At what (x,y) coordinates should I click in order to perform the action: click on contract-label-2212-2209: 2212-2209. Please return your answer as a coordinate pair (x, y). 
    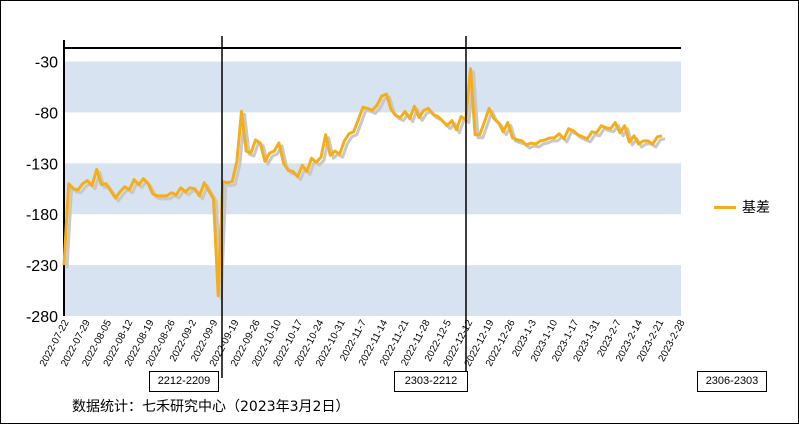
    Looking at the image, I should click on (184, 381).